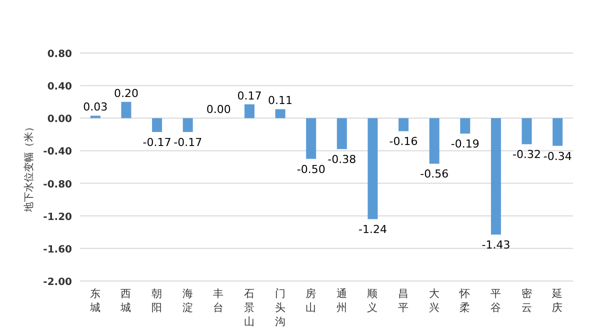 The image size is (600, 330). What do you see at coordinates (342, 159) in the screenshot?
I see `data-label: -0.38` at bounding box center [342, 159].